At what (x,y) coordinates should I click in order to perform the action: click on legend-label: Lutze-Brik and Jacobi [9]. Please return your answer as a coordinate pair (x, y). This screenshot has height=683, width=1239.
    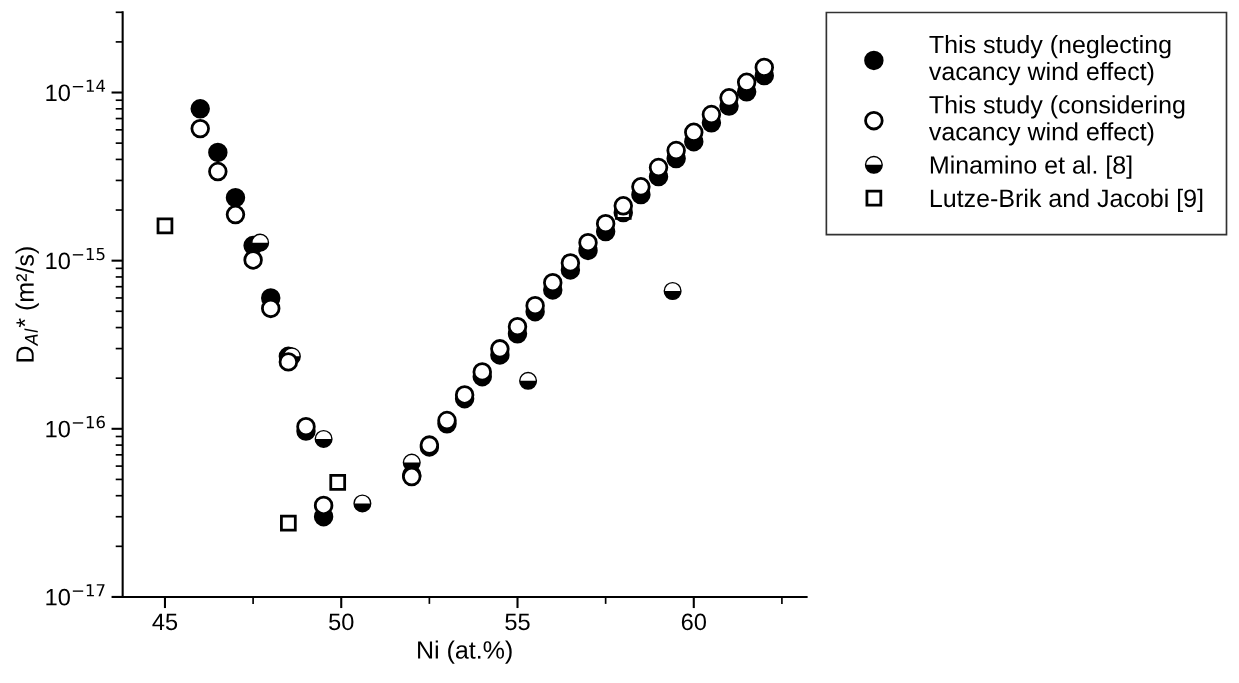
    Looking at the image, I should click on (1066, 200).